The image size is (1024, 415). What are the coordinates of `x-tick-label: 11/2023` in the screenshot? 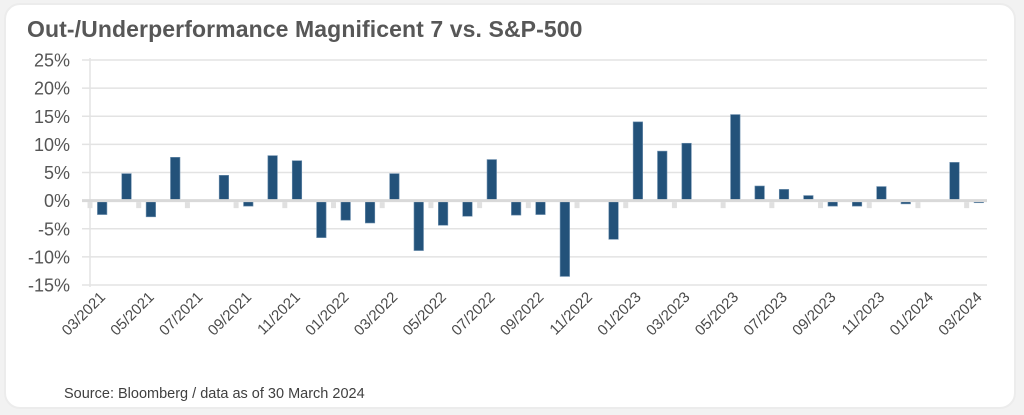 It's located at (864, 314).